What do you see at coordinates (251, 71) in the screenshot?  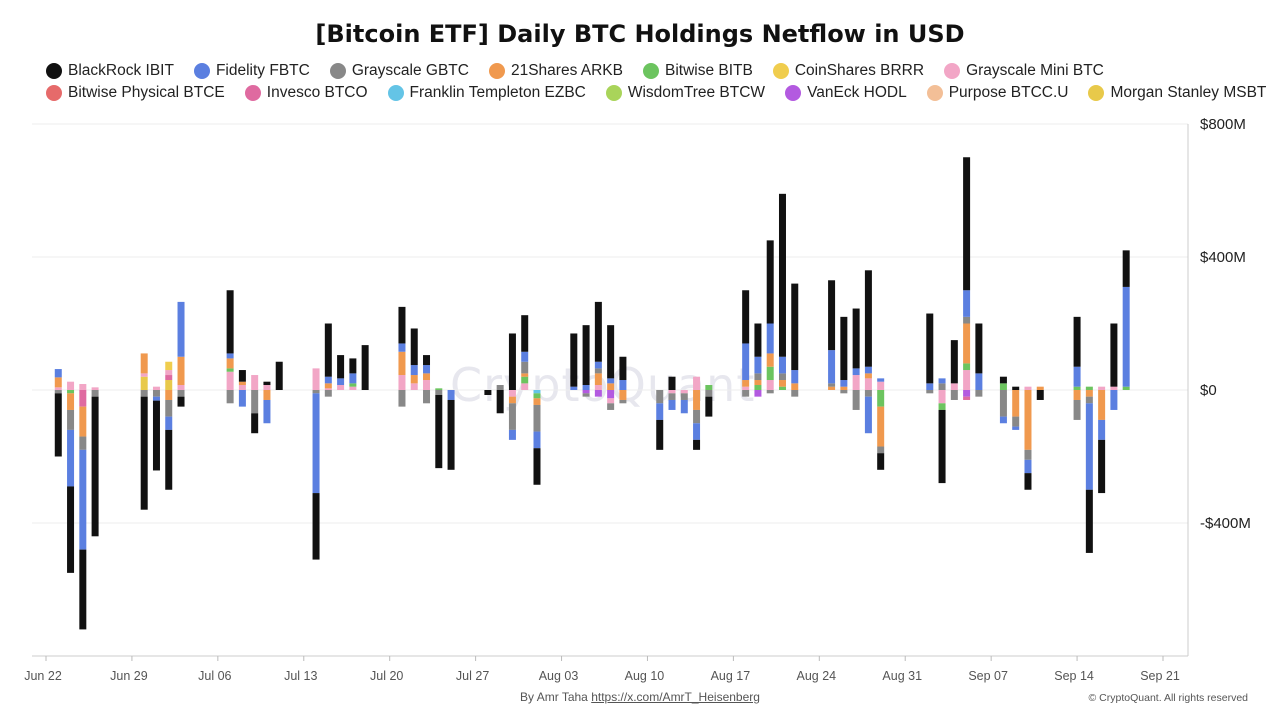 I see `legend-item: Fidelity FBTC` at bounding box center [251, 71].